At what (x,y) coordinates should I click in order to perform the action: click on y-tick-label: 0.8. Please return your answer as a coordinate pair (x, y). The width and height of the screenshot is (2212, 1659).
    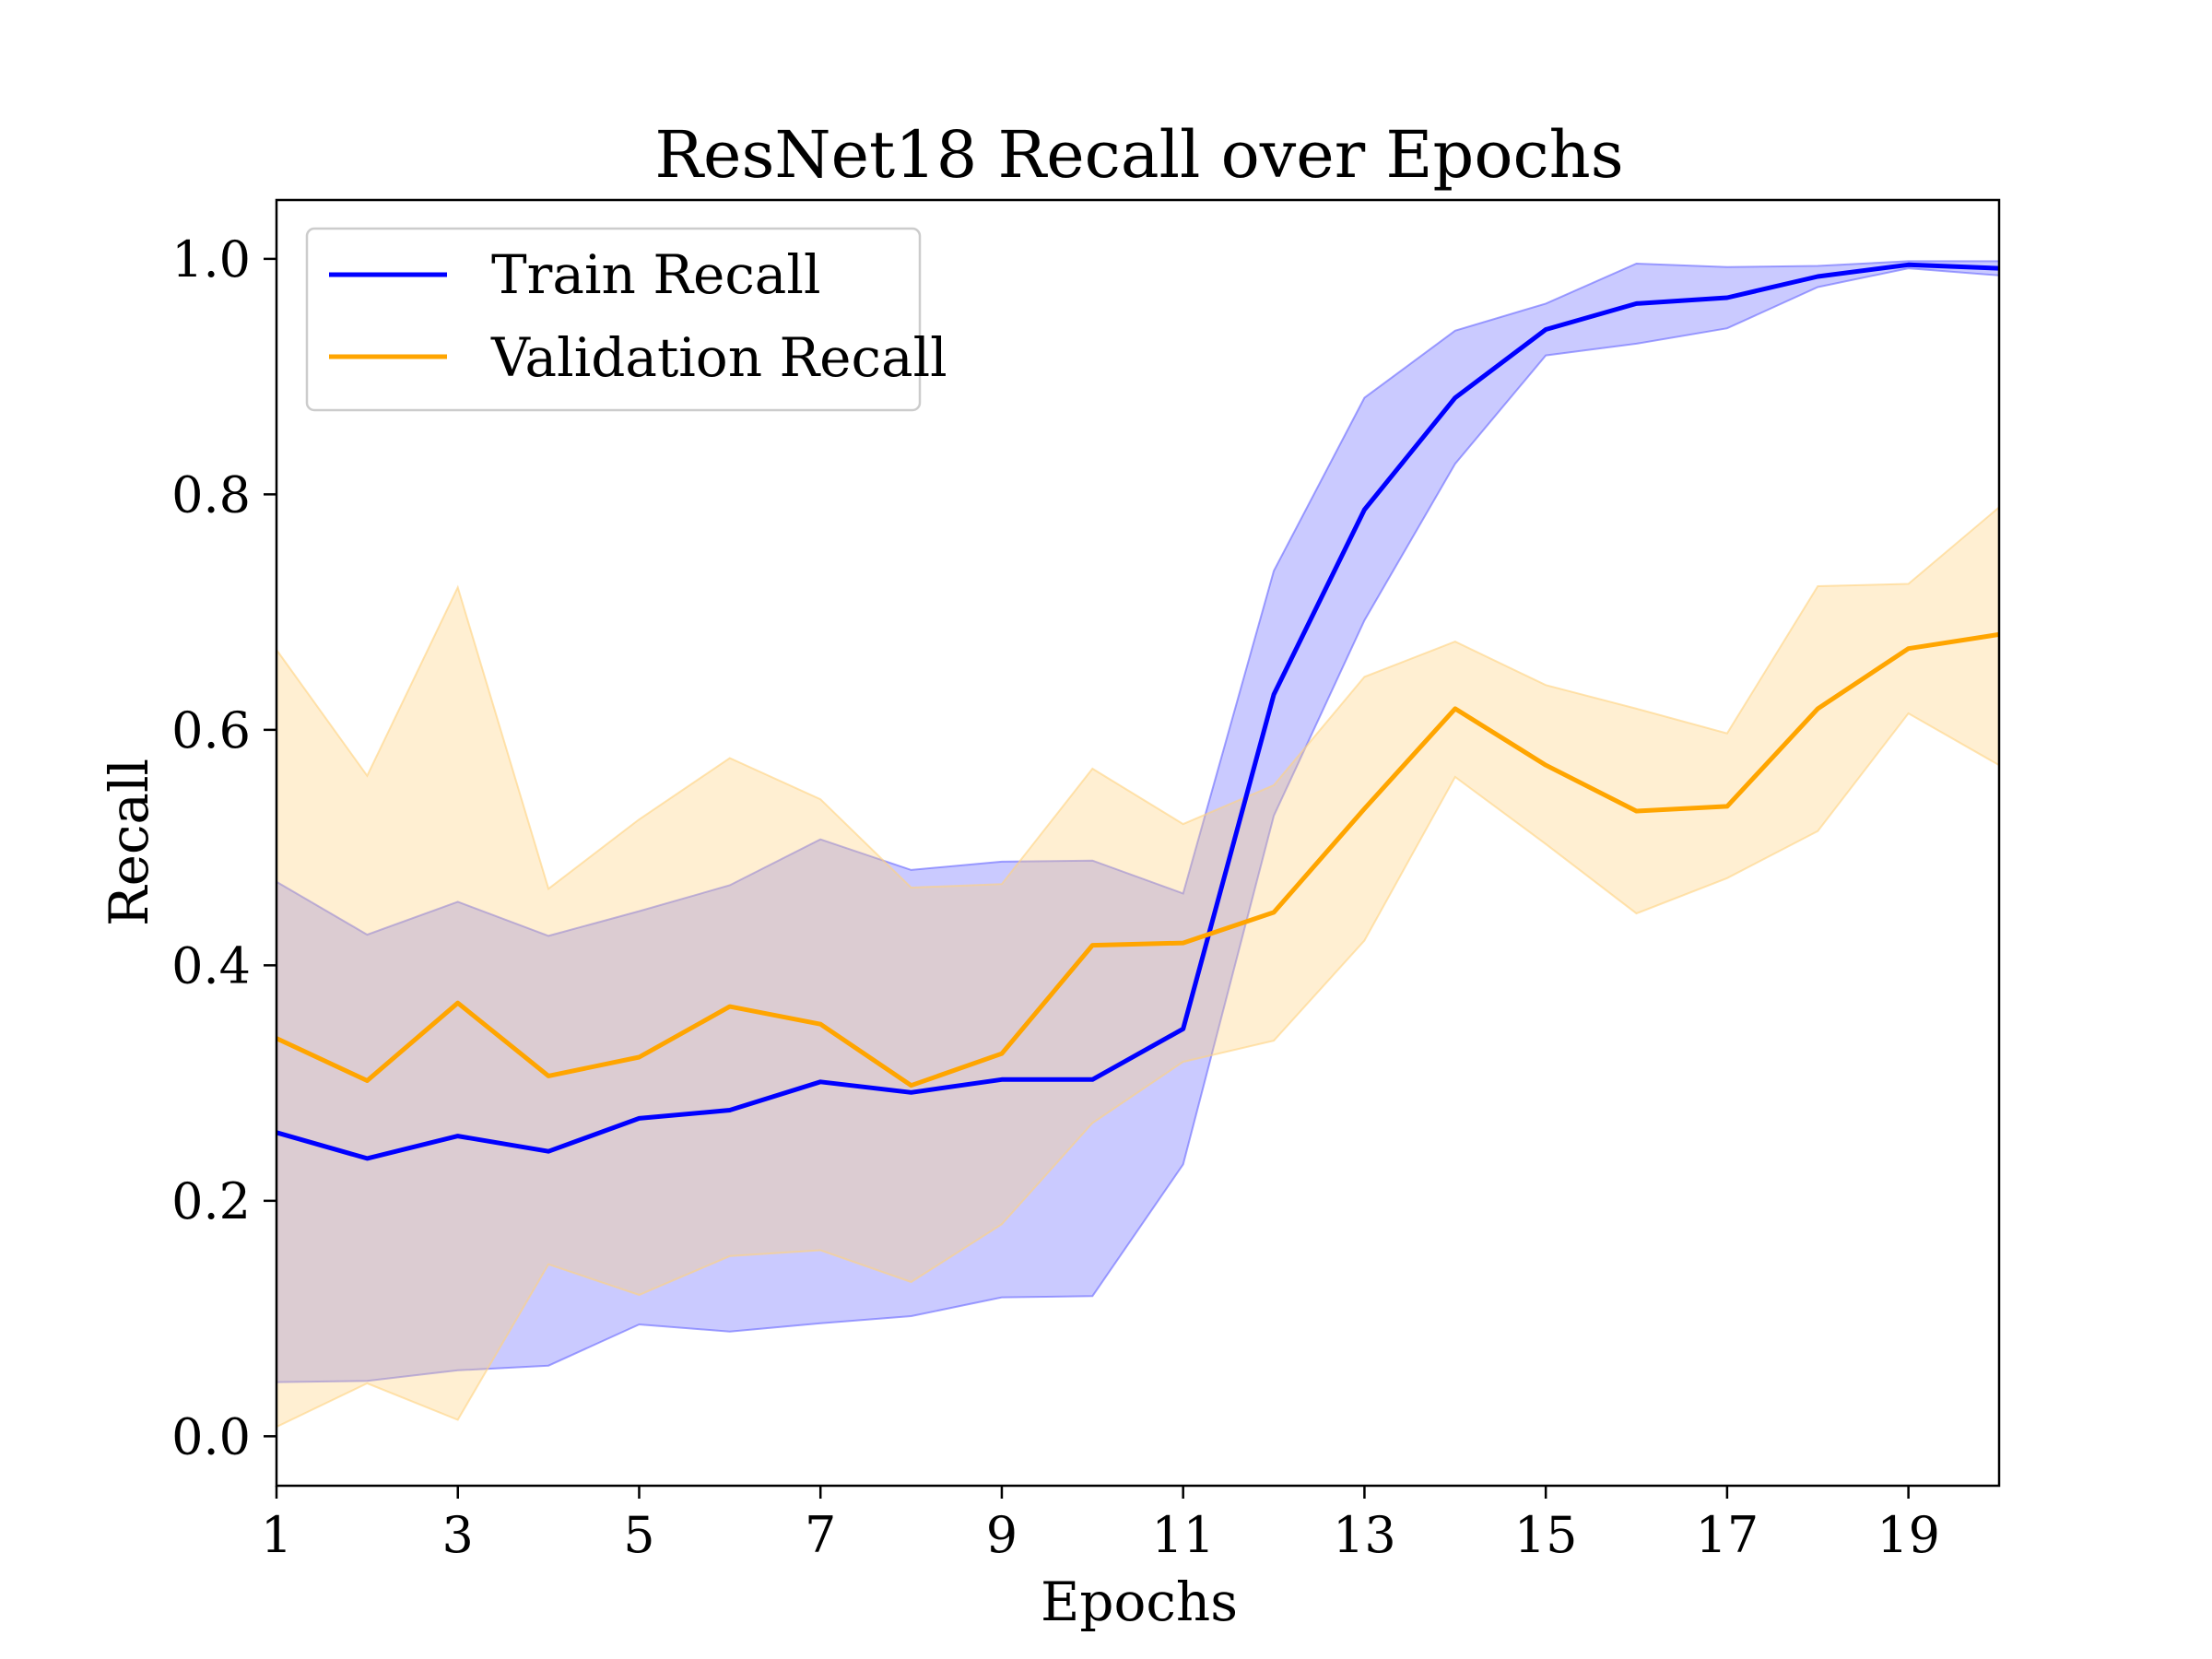
    Looking at the image, I should click on (211, 494).